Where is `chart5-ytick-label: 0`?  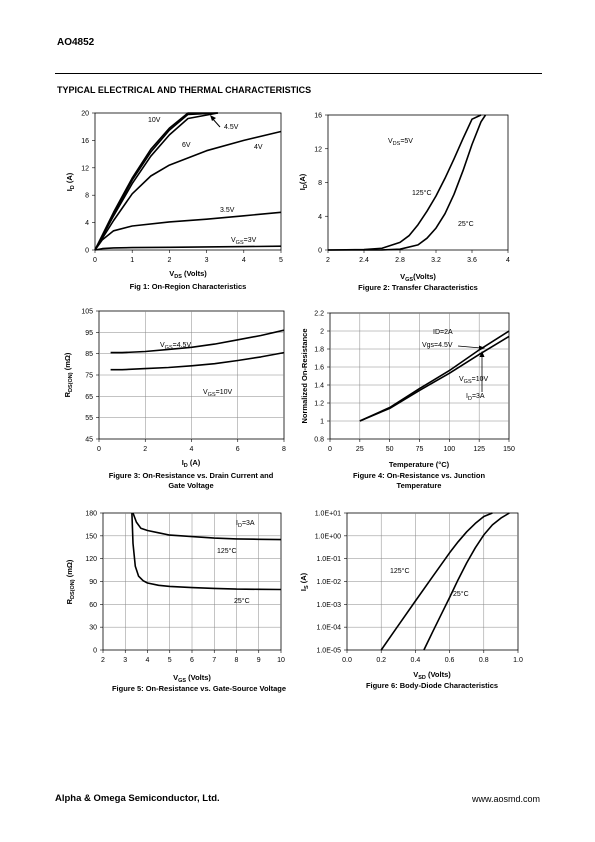 chart5-ytick-label: 0 is located at coordinates (95, 651).